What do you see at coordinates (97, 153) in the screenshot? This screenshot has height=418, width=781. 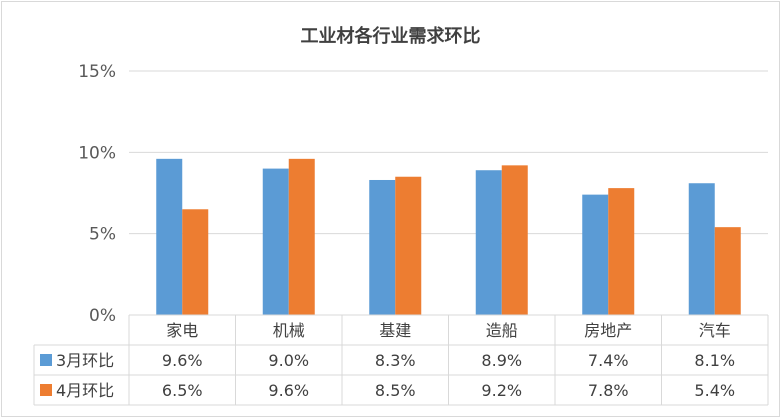 I see `y-tick-label: 10%` at bounding box center [97, 153].